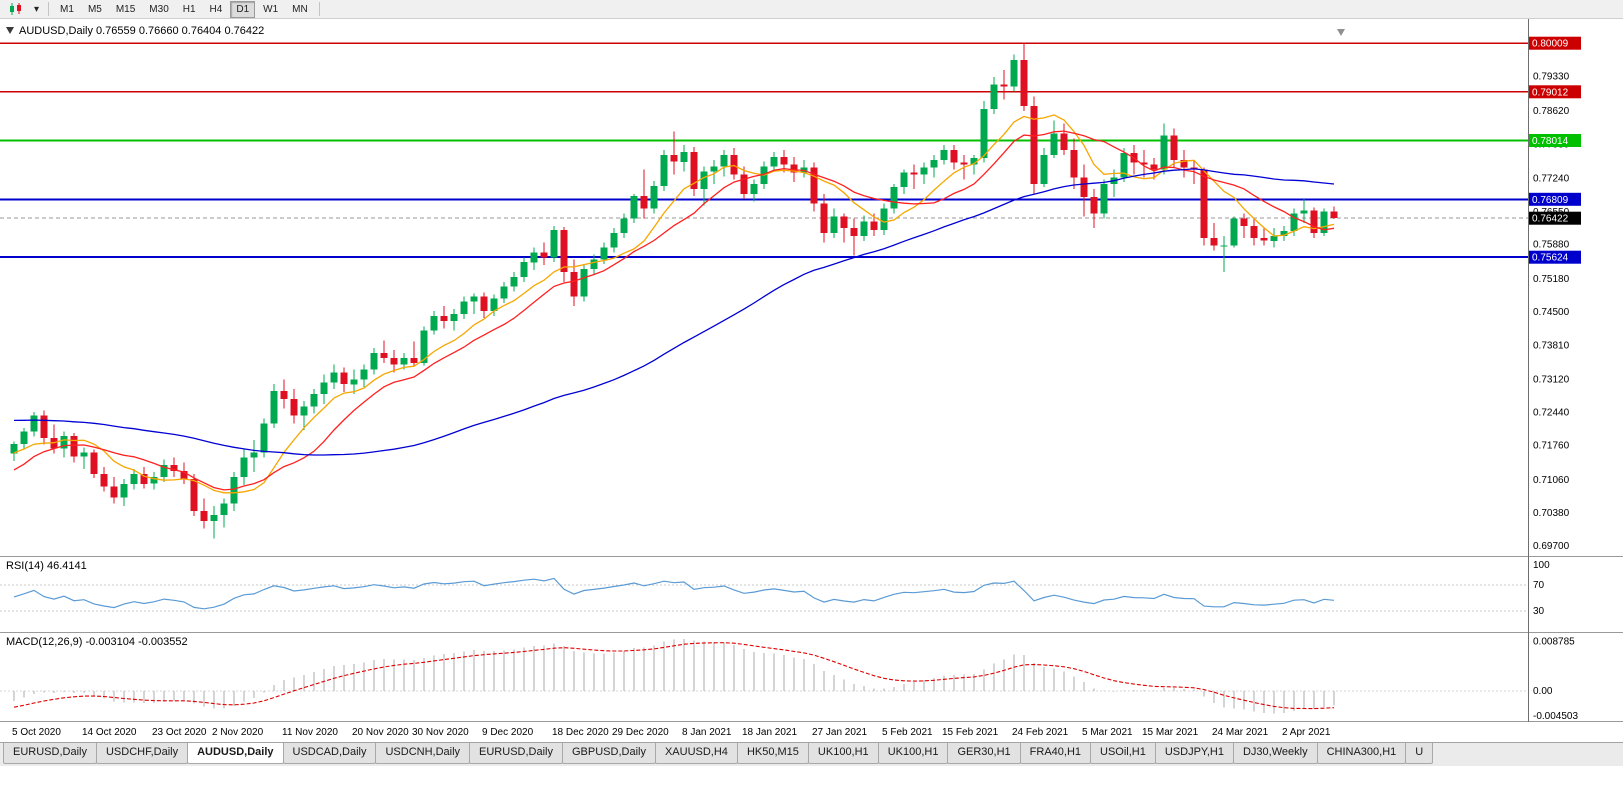  What do you see at coordinates (1240, 732) in the screenshot?
I see `svg-text: 24 Mar 2021` at bounding box center [1240, 732].